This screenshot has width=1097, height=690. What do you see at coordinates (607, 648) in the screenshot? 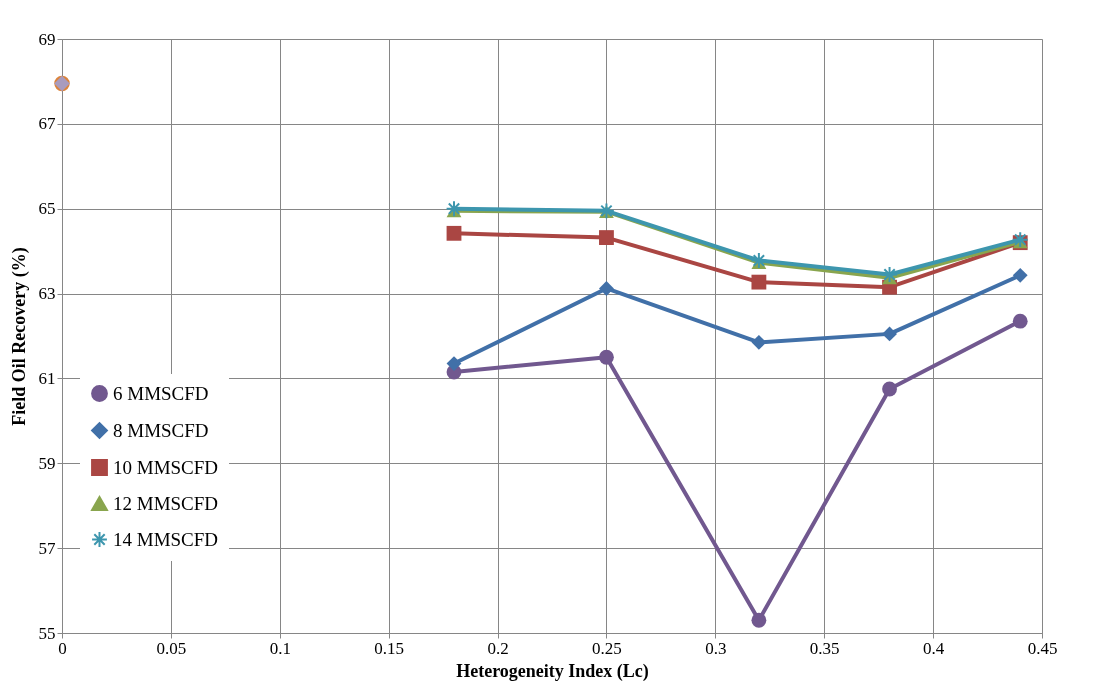
I see `x-tick-label: 0.25` at bounding box center [607, 648].